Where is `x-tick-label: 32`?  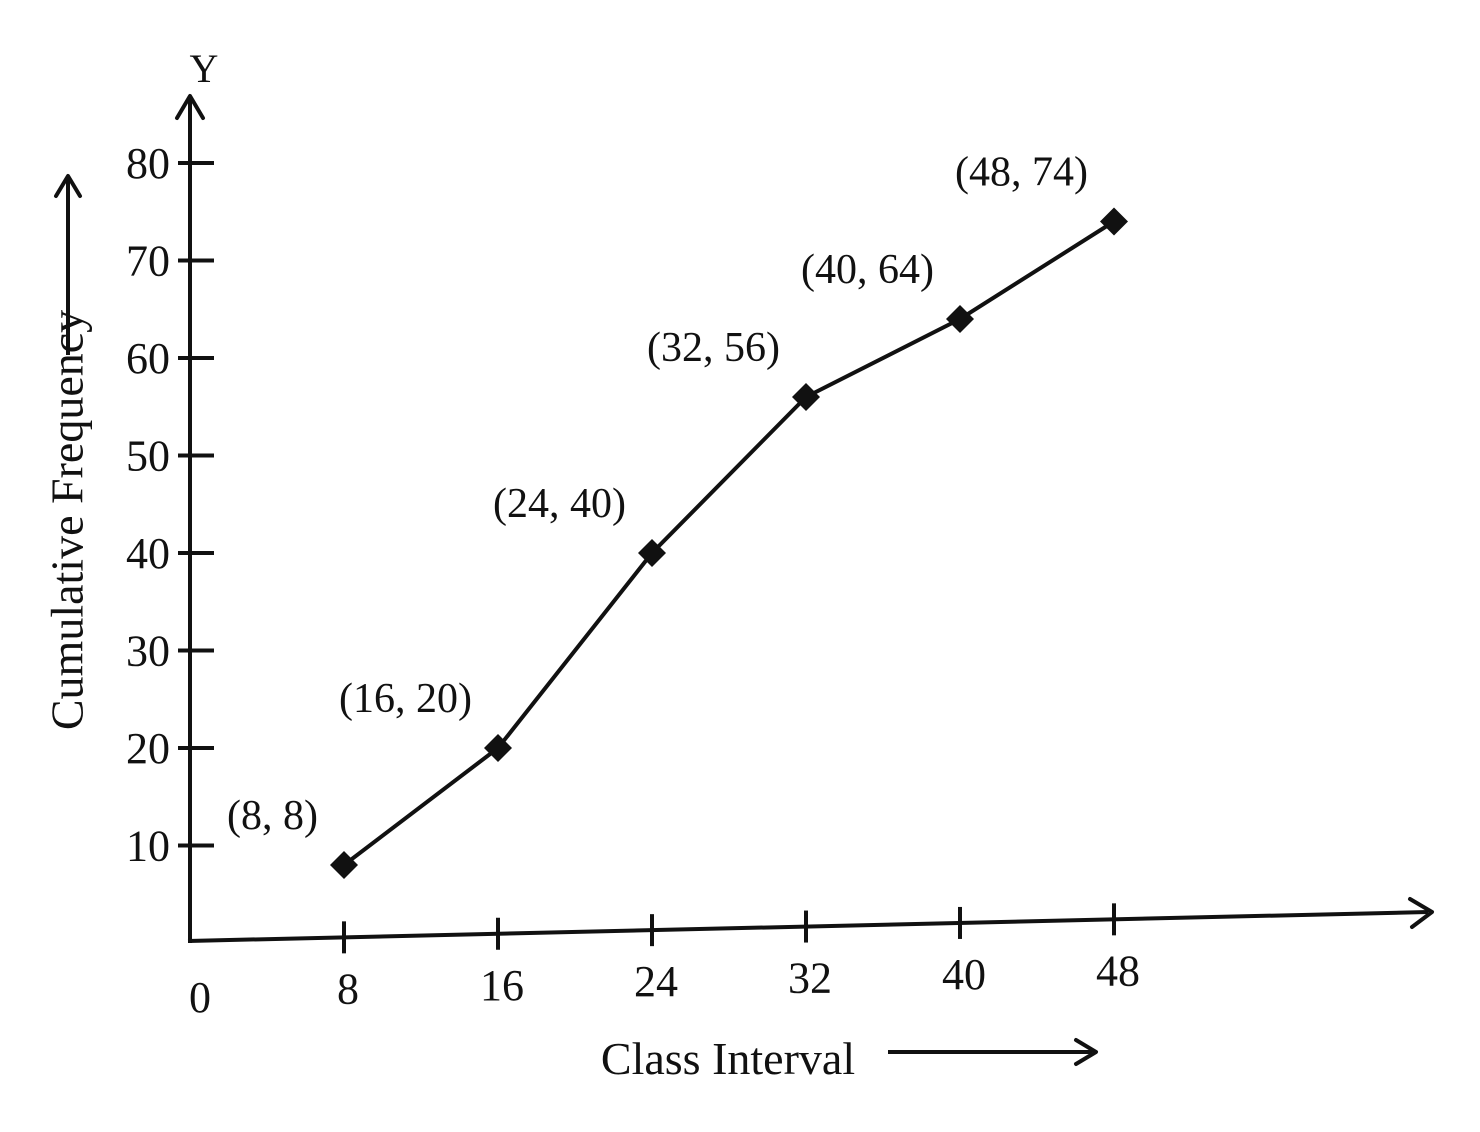 x-tick-label: 32 is located at coordinates (810, 978).